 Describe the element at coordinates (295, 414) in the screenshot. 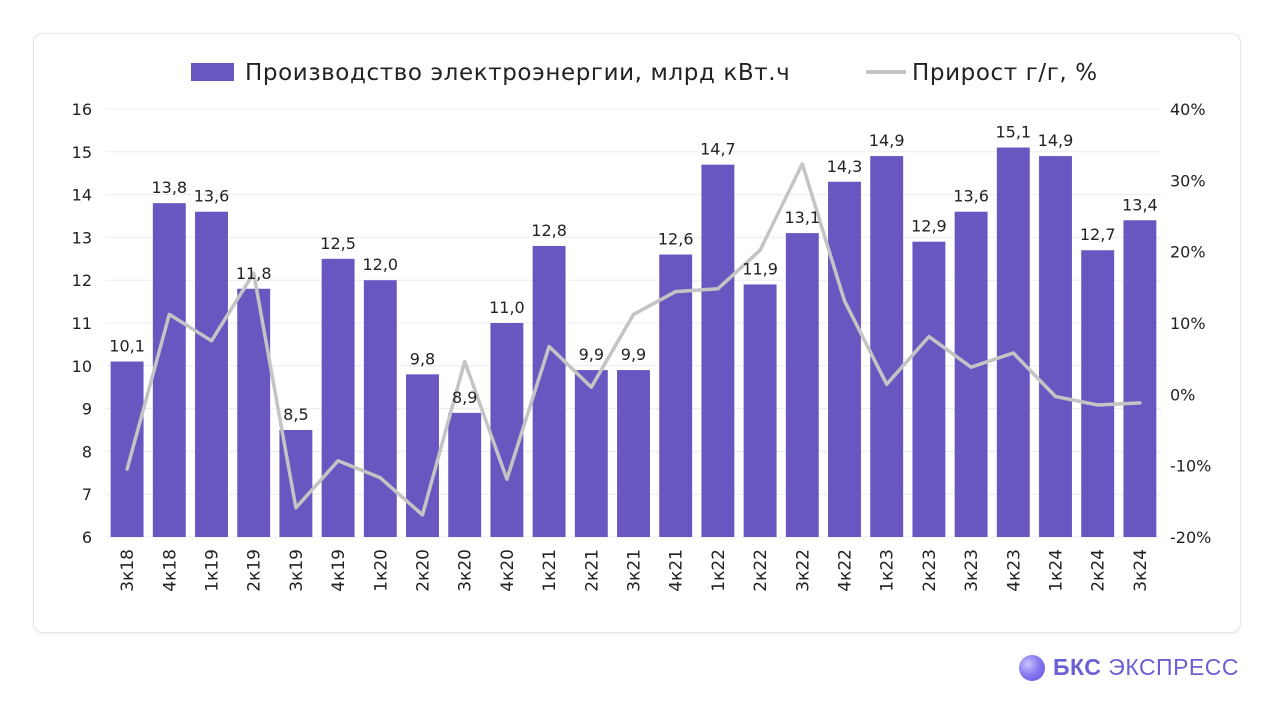

I see `bar-value-label: 8,5` at that location.